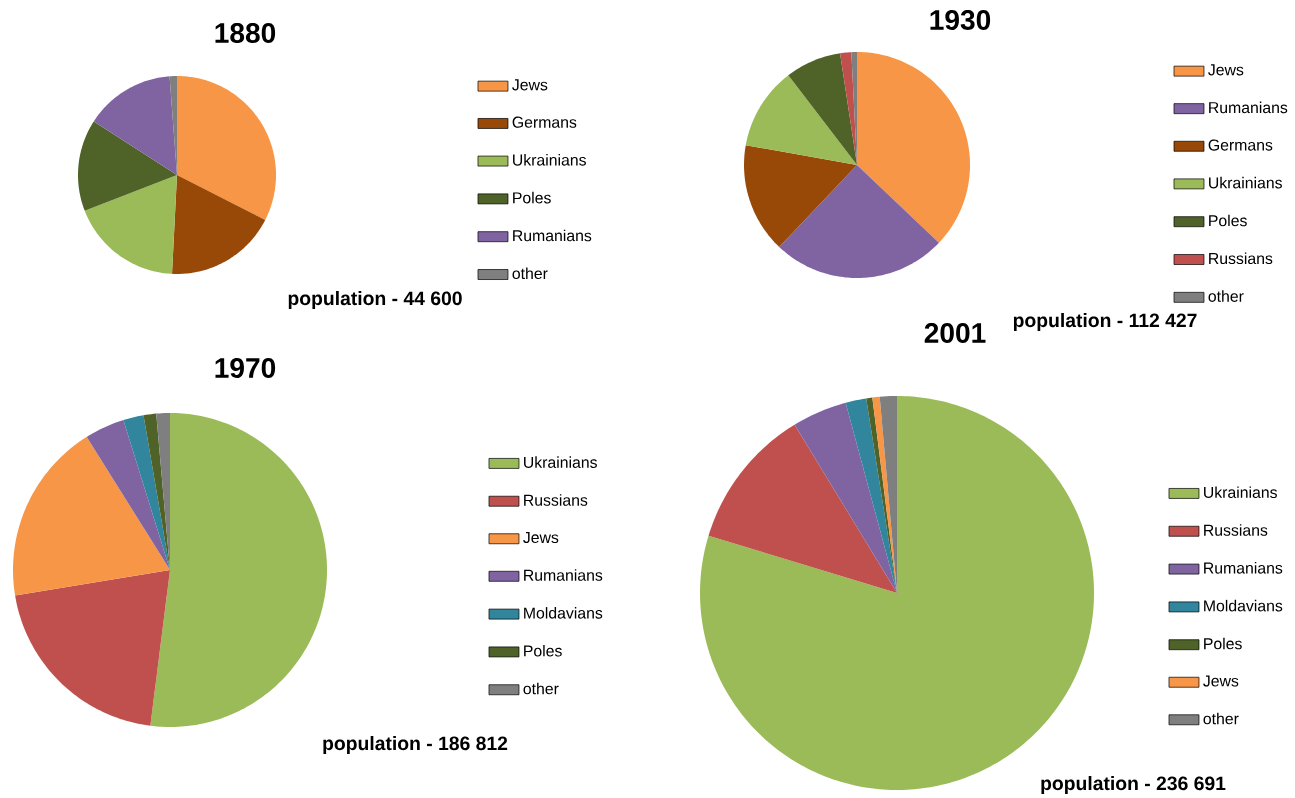 The height and width of the screenshot is (798, 1295). What do you see at coordinates (375, 299) in the screenshot?
I see `text: population - 44 600` at bounding box center [375, 299].